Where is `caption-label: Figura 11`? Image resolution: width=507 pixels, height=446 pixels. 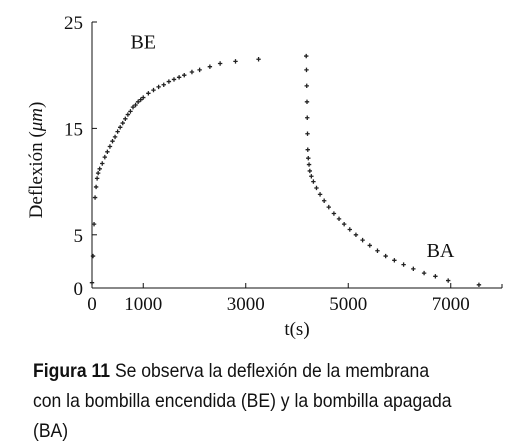 caption-label: Figura 11 is located at coordinates (72, 371).